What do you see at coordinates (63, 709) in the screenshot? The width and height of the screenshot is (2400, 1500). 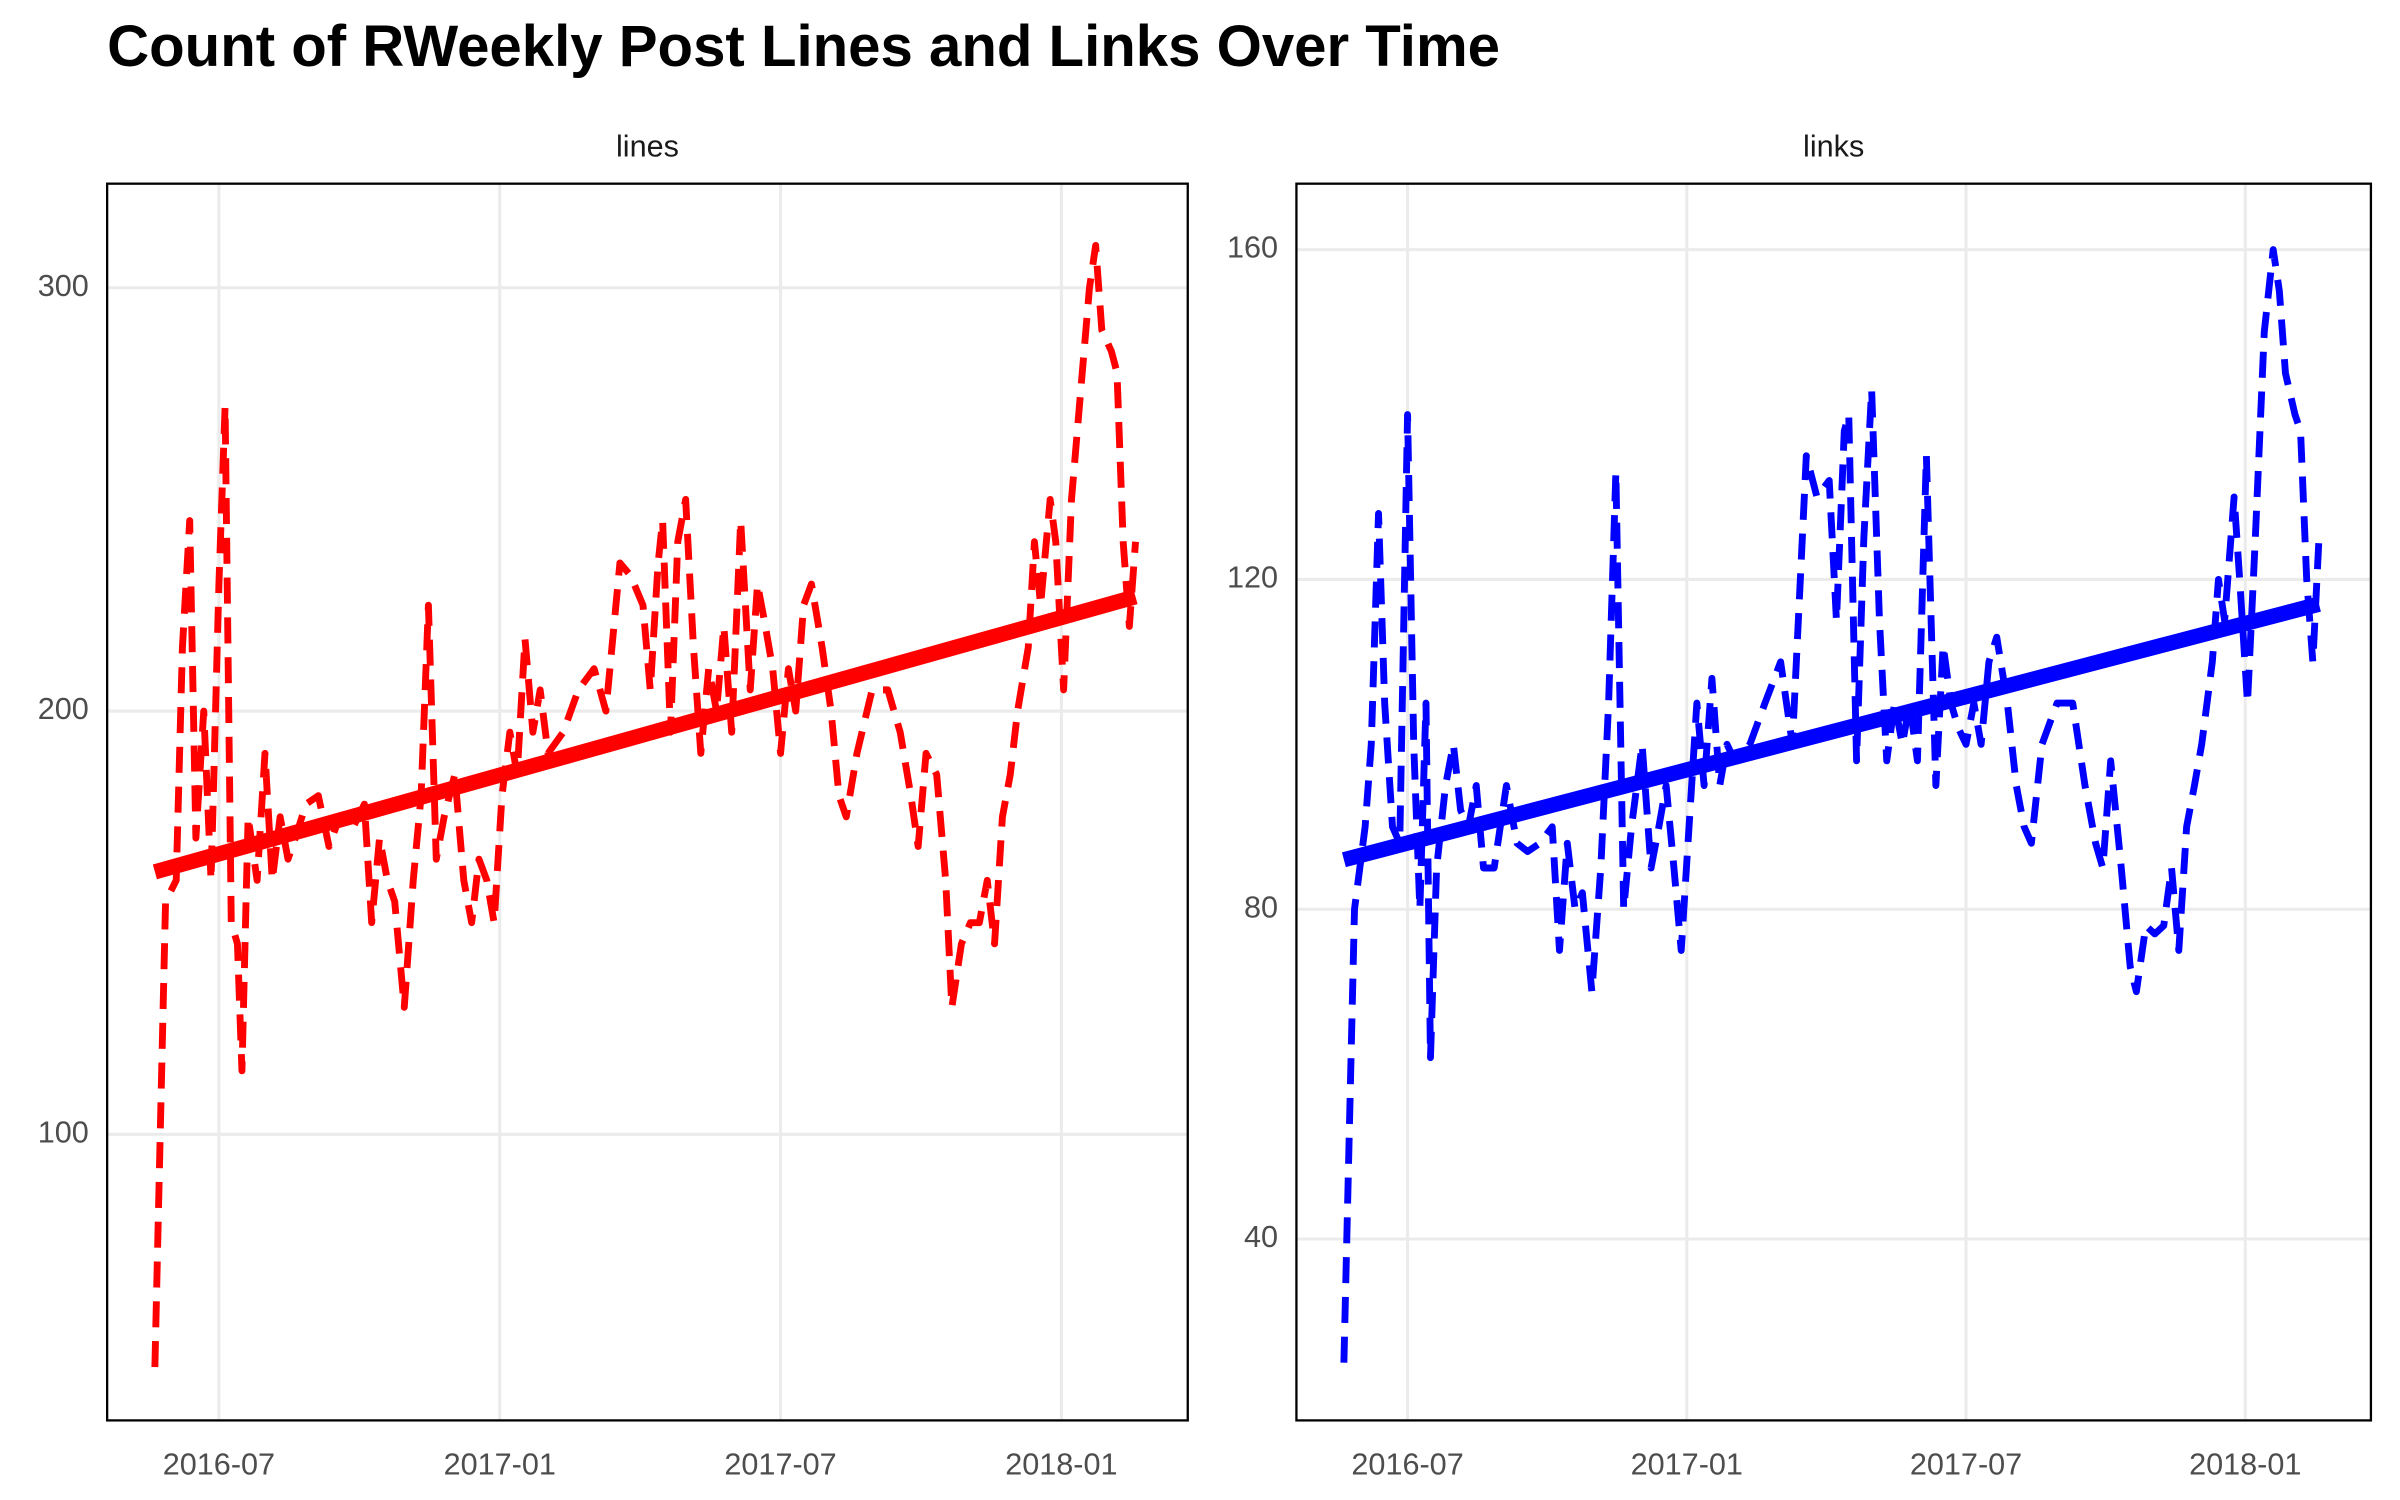 I see `y-tick-label: 200` at bounding box center [63, 709].